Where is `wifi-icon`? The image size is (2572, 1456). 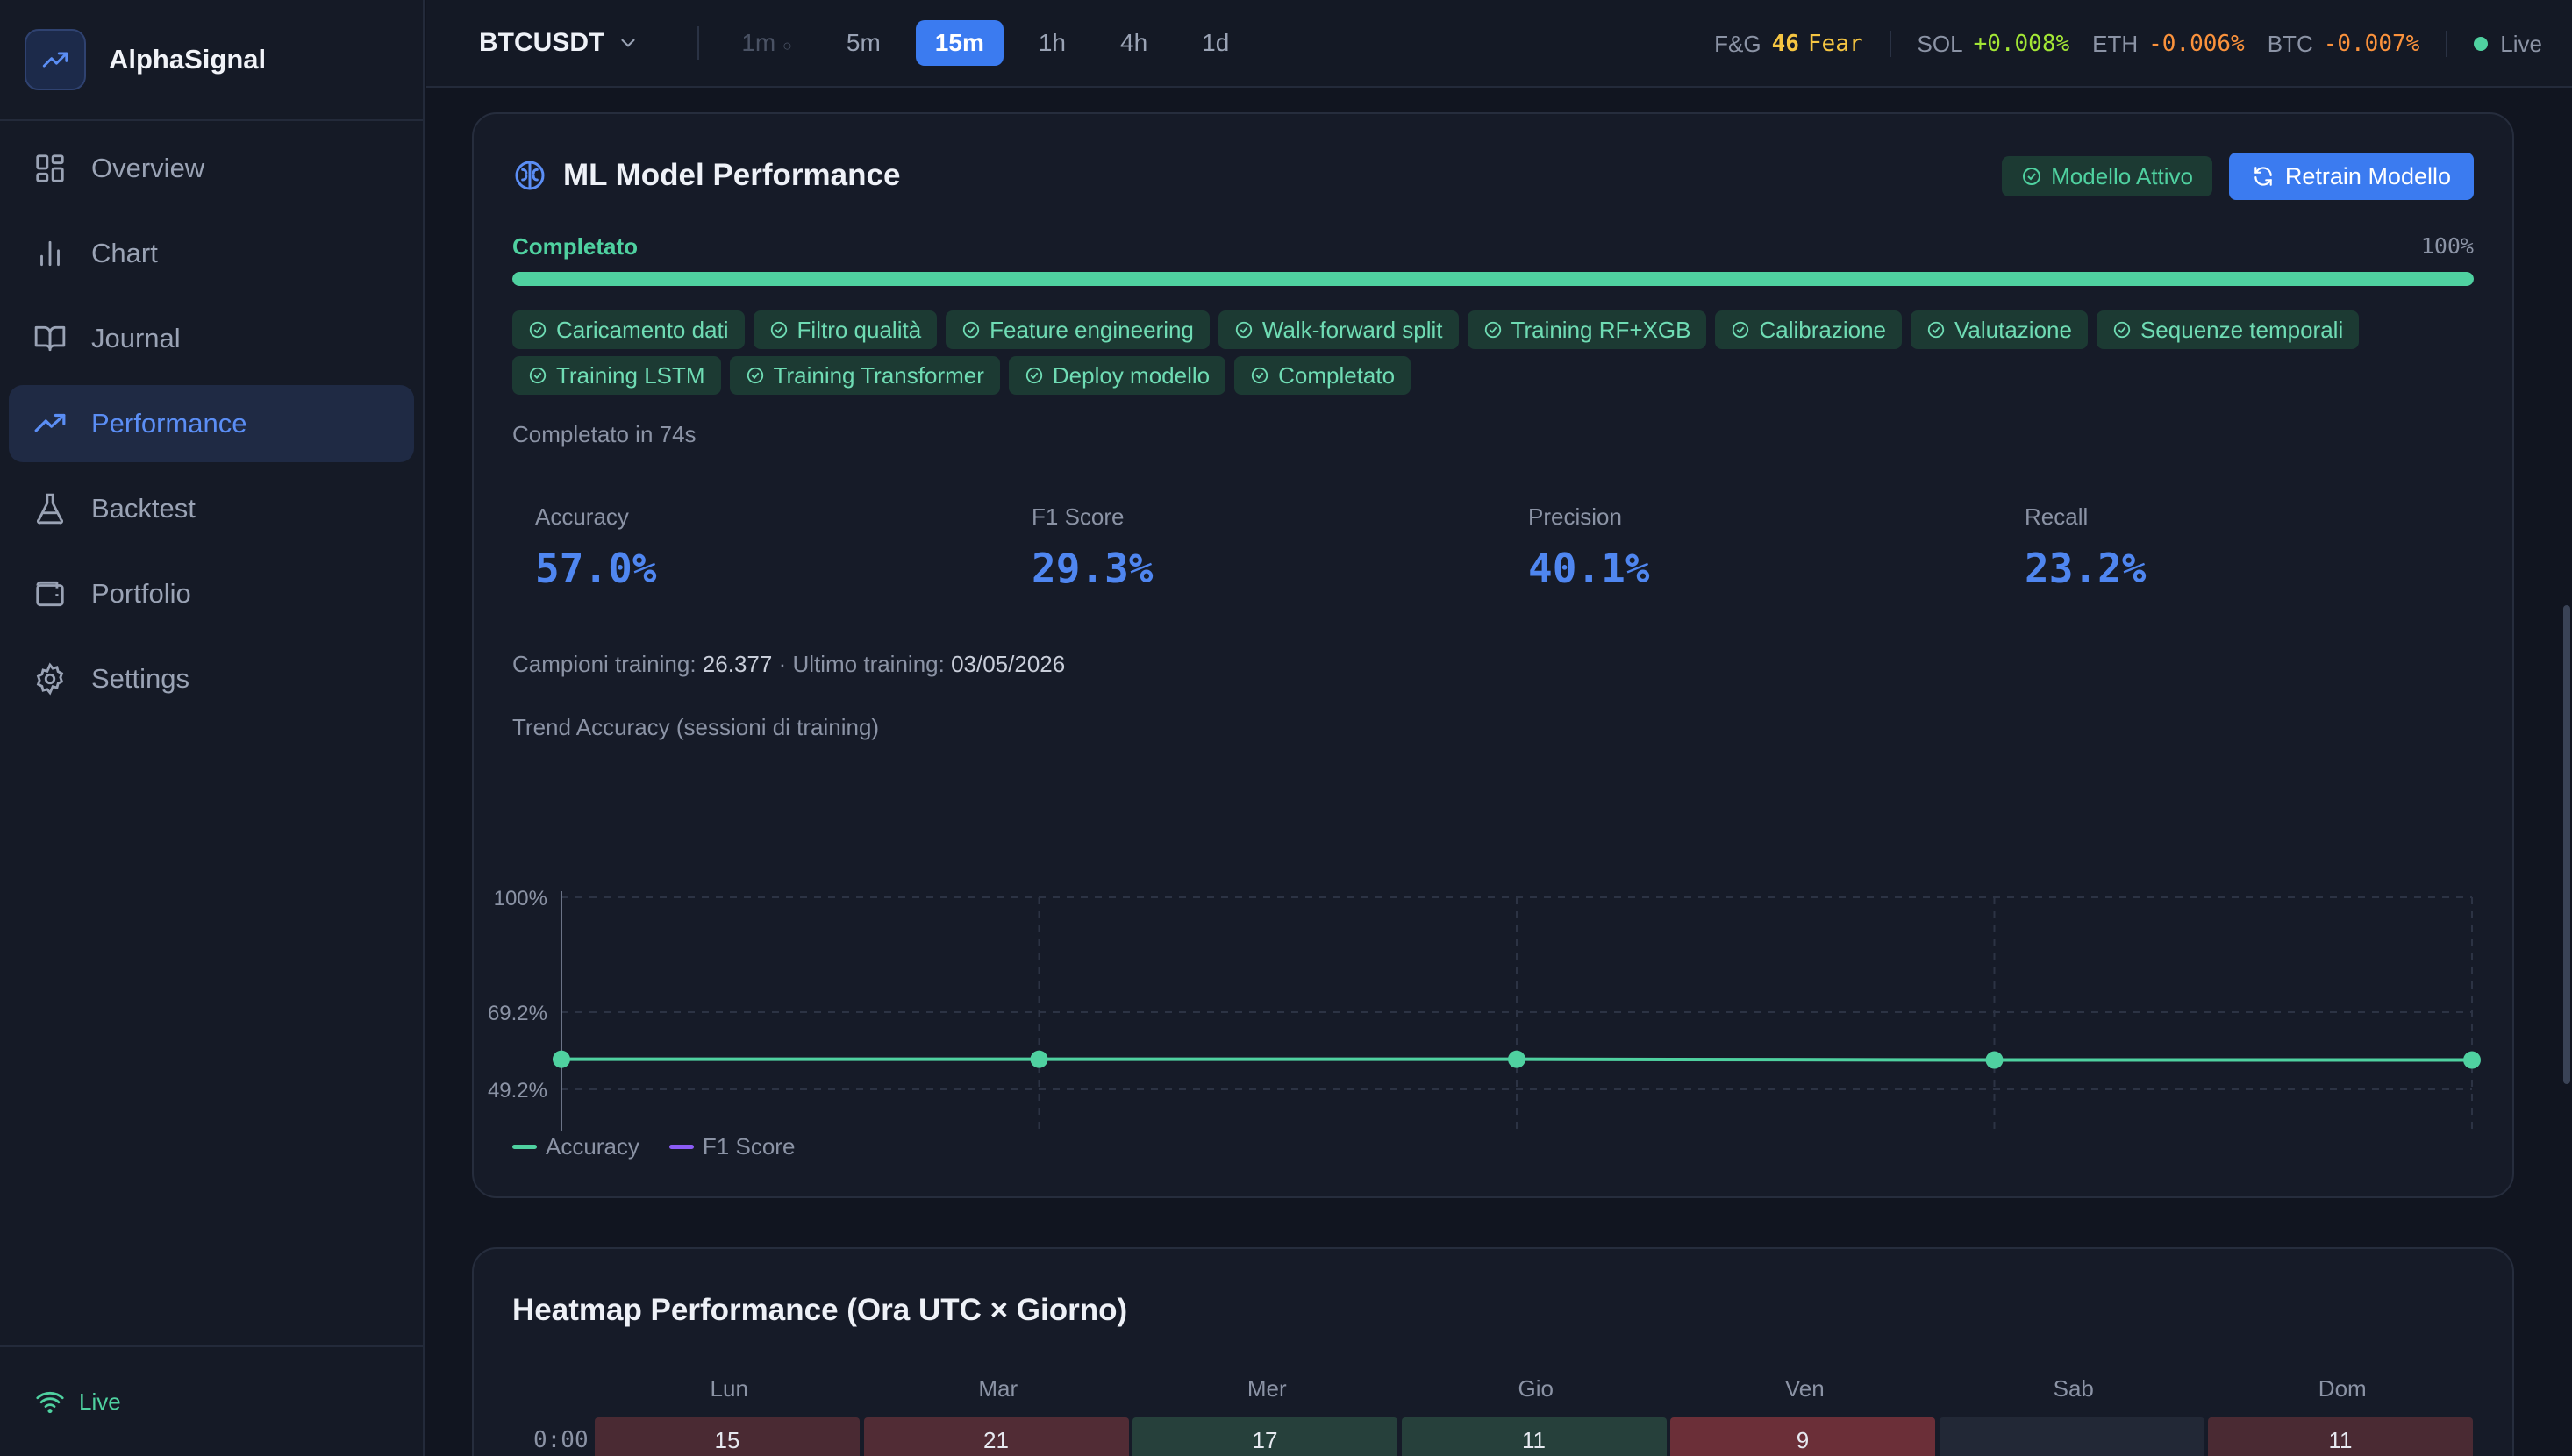
wifi-icon is located at coordinates (50, 1402).